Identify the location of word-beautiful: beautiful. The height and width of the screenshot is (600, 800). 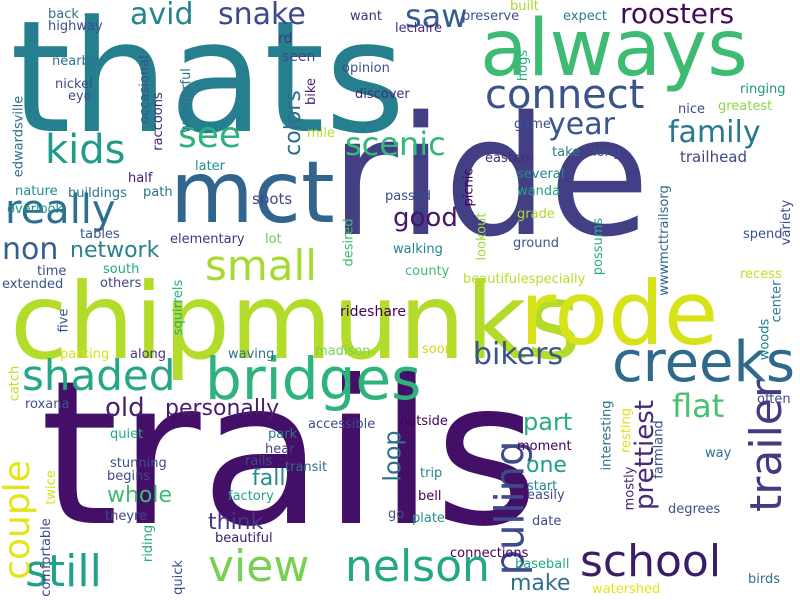
(244, 538).